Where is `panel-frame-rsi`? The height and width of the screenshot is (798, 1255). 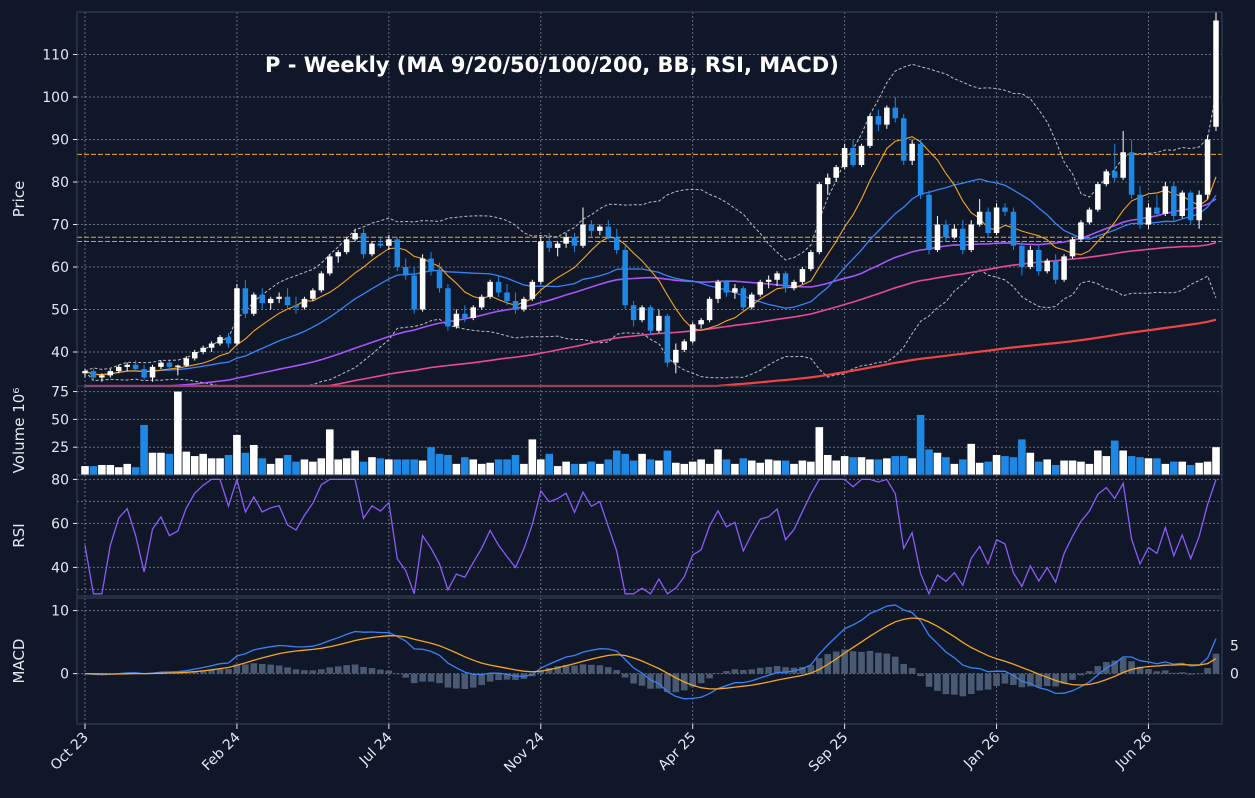
panel-frame-rsi is located at coordinates (649, 535).